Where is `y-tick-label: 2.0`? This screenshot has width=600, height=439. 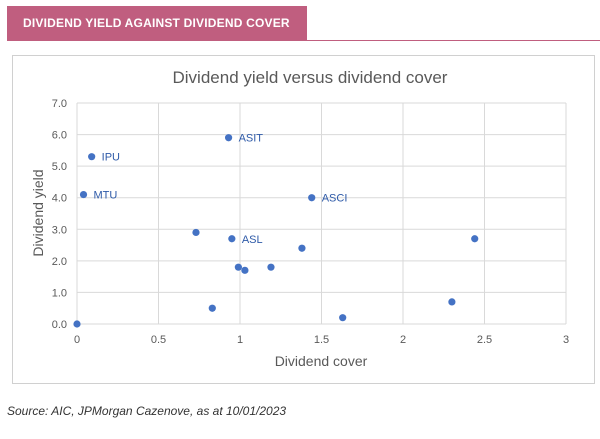
y-tick-label: 2.0 is located at coordinates (59, 262).